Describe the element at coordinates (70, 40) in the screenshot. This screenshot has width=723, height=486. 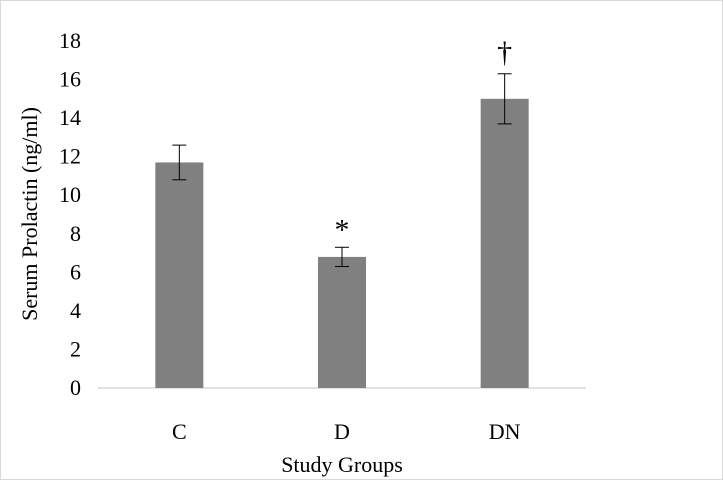
I see `y-tick-label: 18` at that location.